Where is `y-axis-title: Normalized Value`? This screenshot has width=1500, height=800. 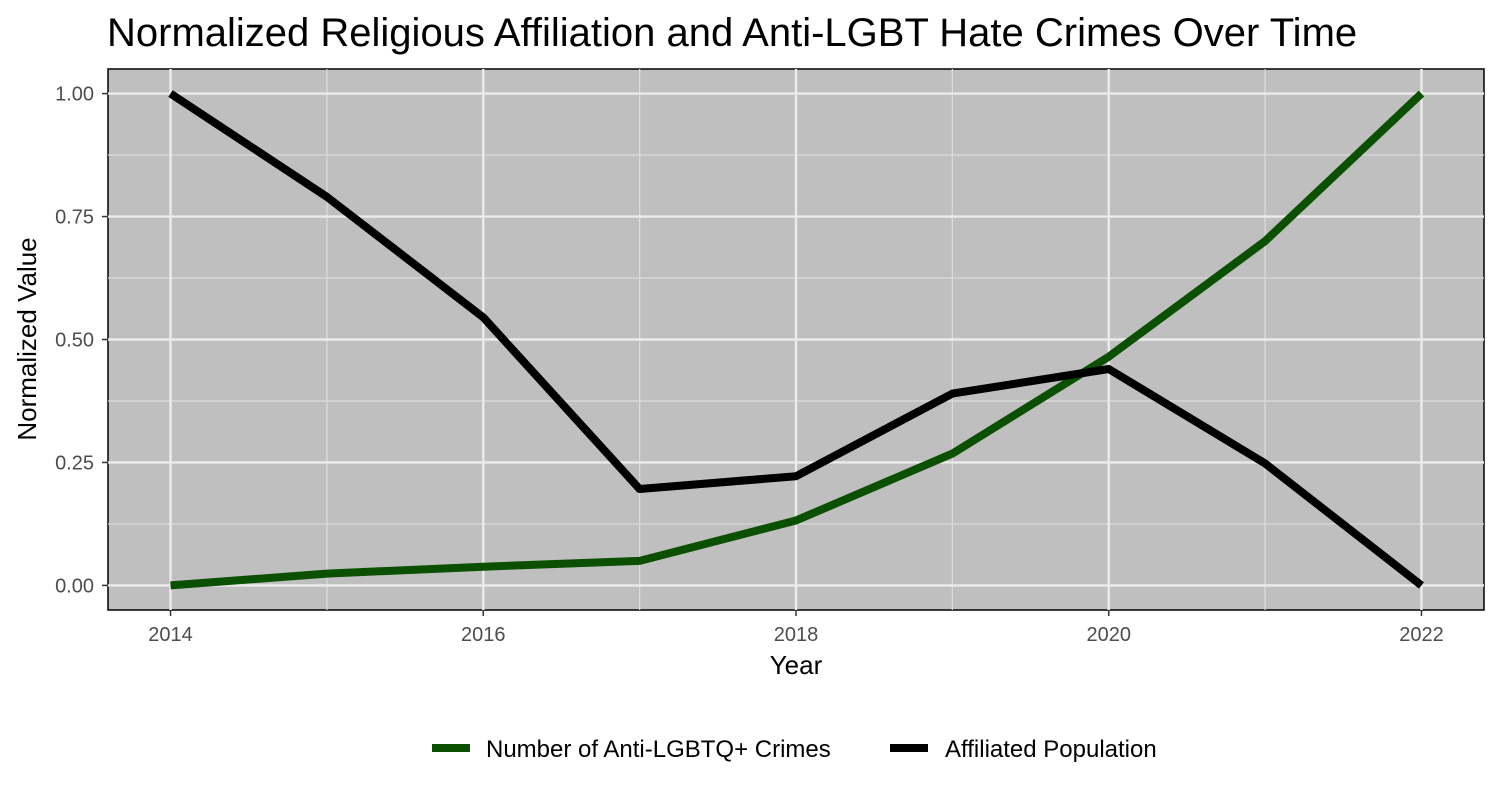 y-axis-title: Normalized Value is located at coordinates (27, 338).